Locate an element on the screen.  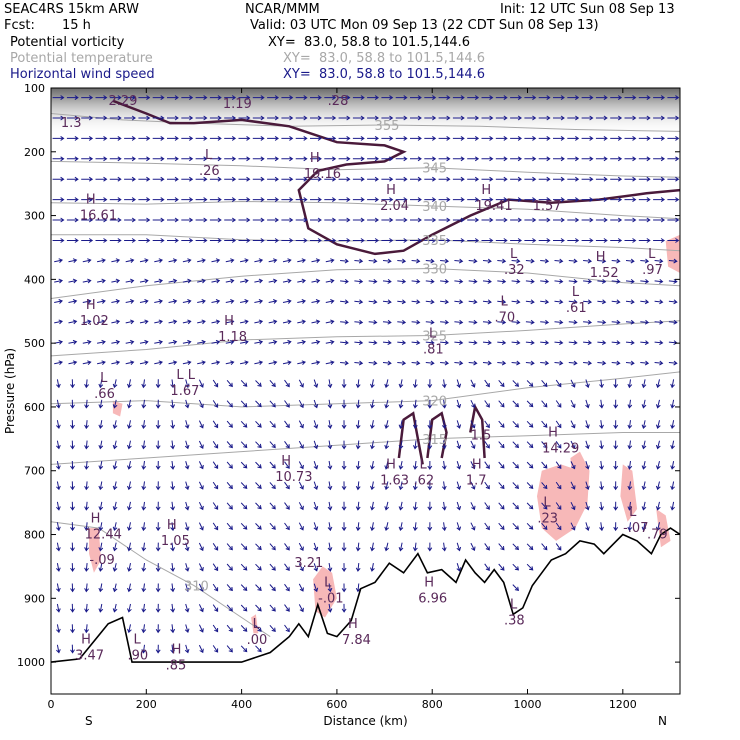
hl-value: .38 is located at coordinates (514, 621).